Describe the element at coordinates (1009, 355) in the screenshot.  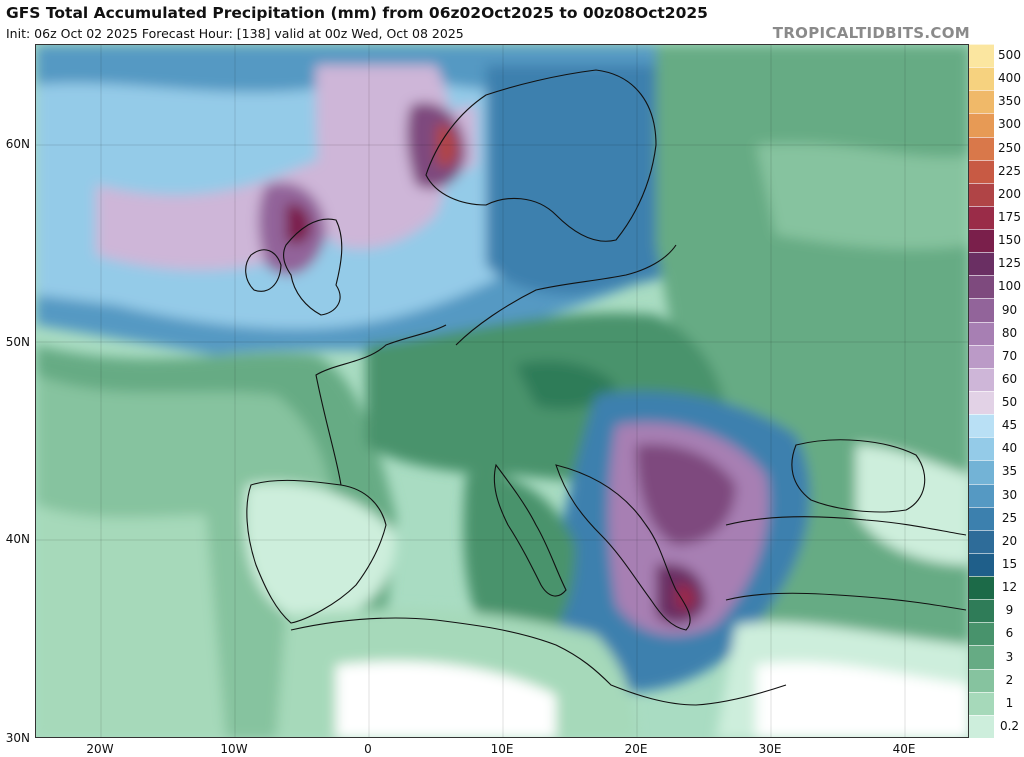
I see `legend-label: 70` at that location.